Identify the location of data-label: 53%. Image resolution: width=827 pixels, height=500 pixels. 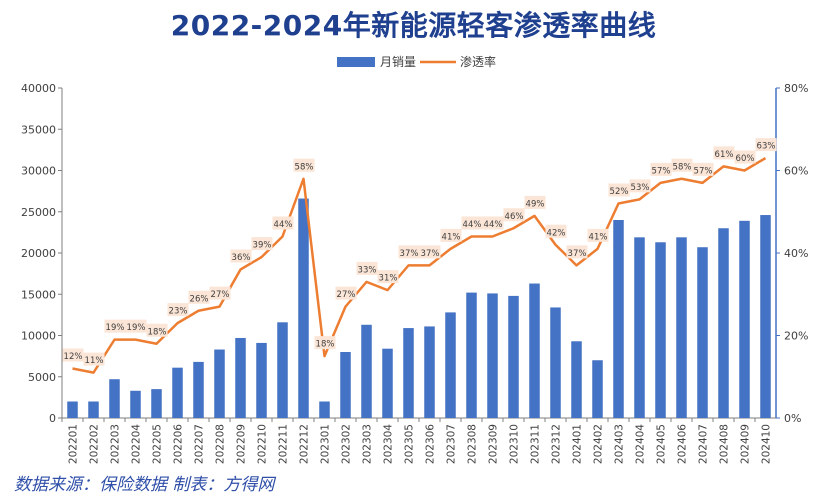
(640, 188).